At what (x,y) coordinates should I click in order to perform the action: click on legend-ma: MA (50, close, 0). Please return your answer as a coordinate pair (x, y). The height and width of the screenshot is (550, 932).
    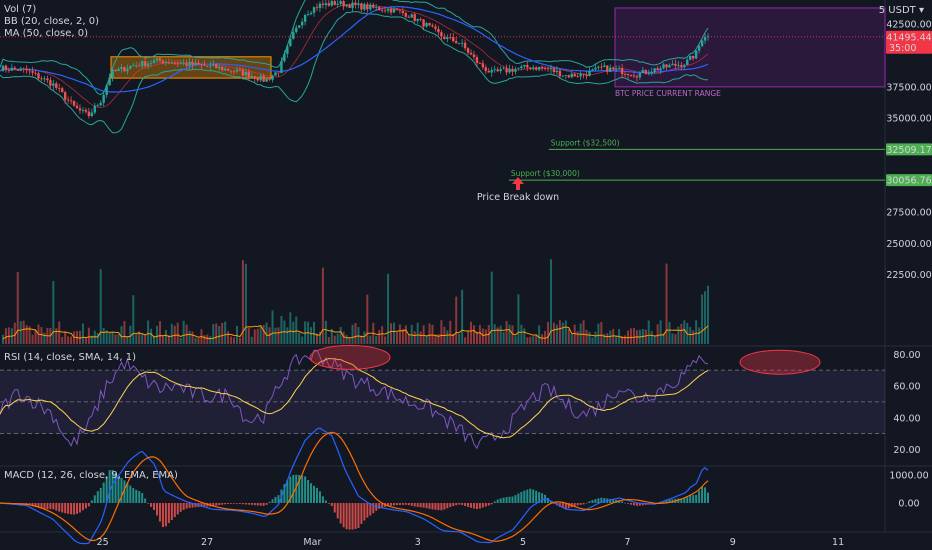
    Looking at the image, I should click on (46, 33).